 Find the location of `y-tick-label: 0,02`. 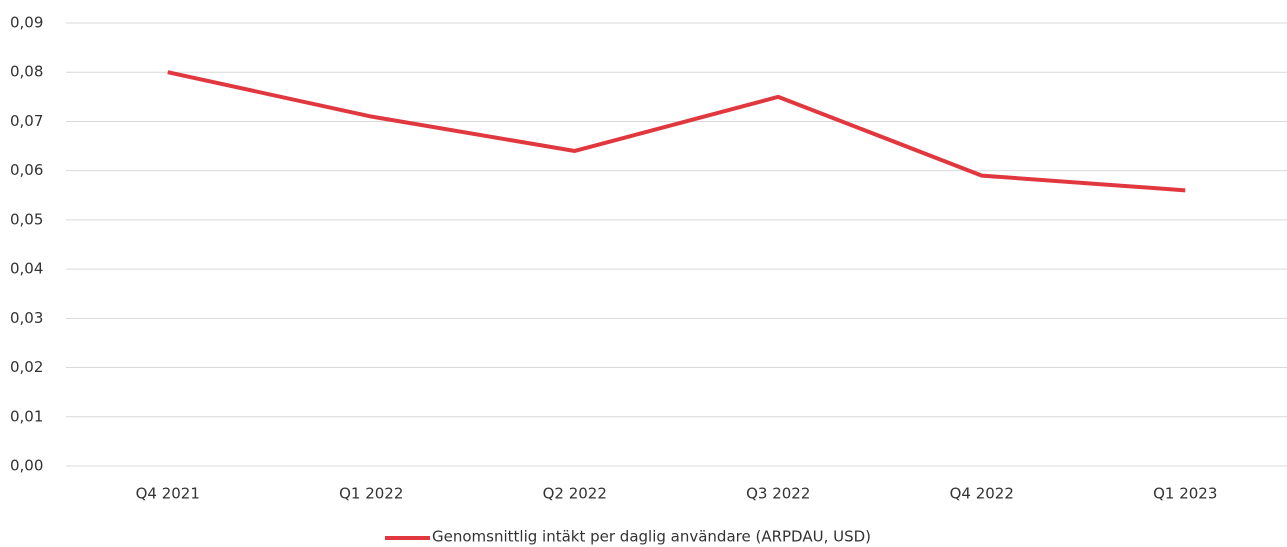

y-tick-label: 0,02 is located at coordinates (26, 367).